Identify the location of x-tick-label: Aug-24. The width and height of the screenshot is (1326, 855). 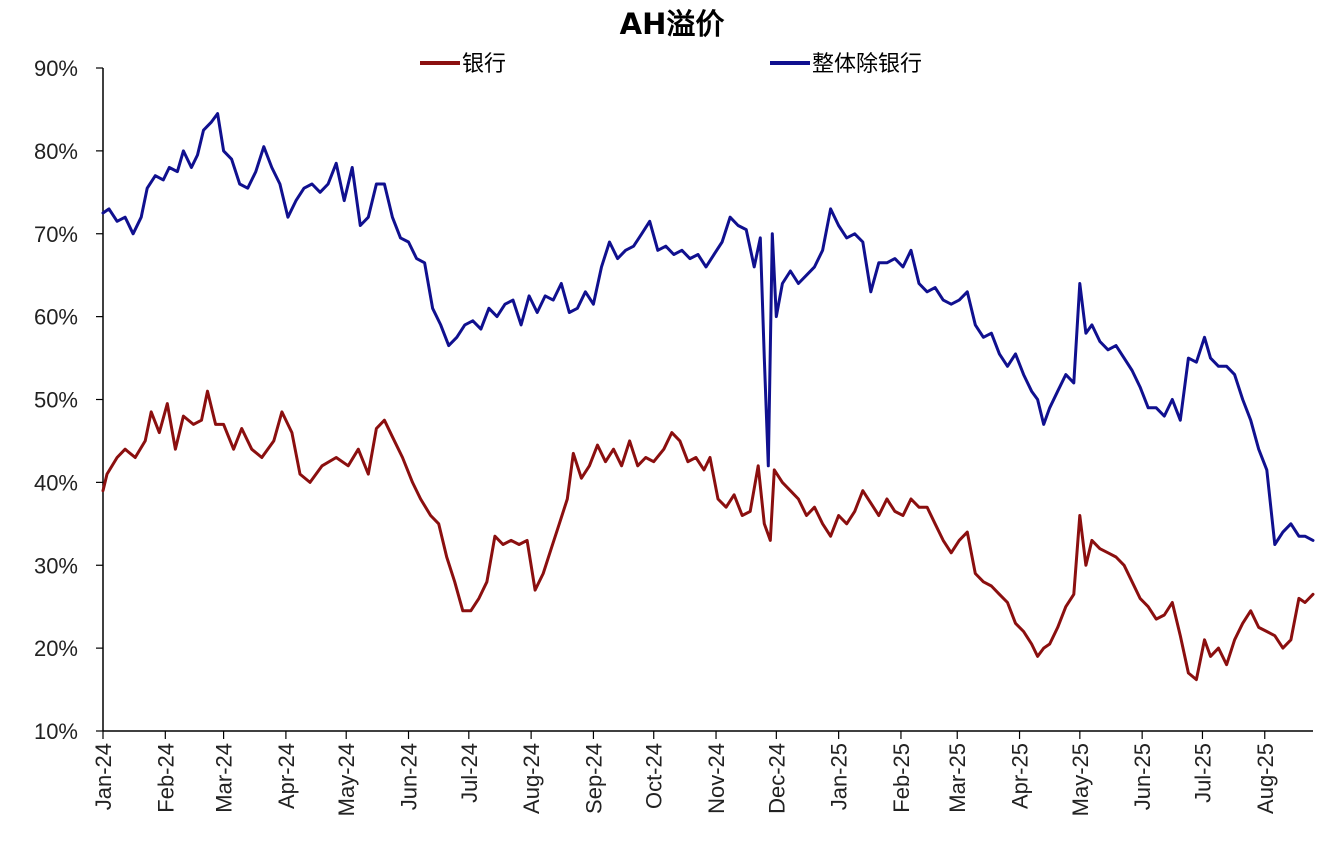
(531, 778).